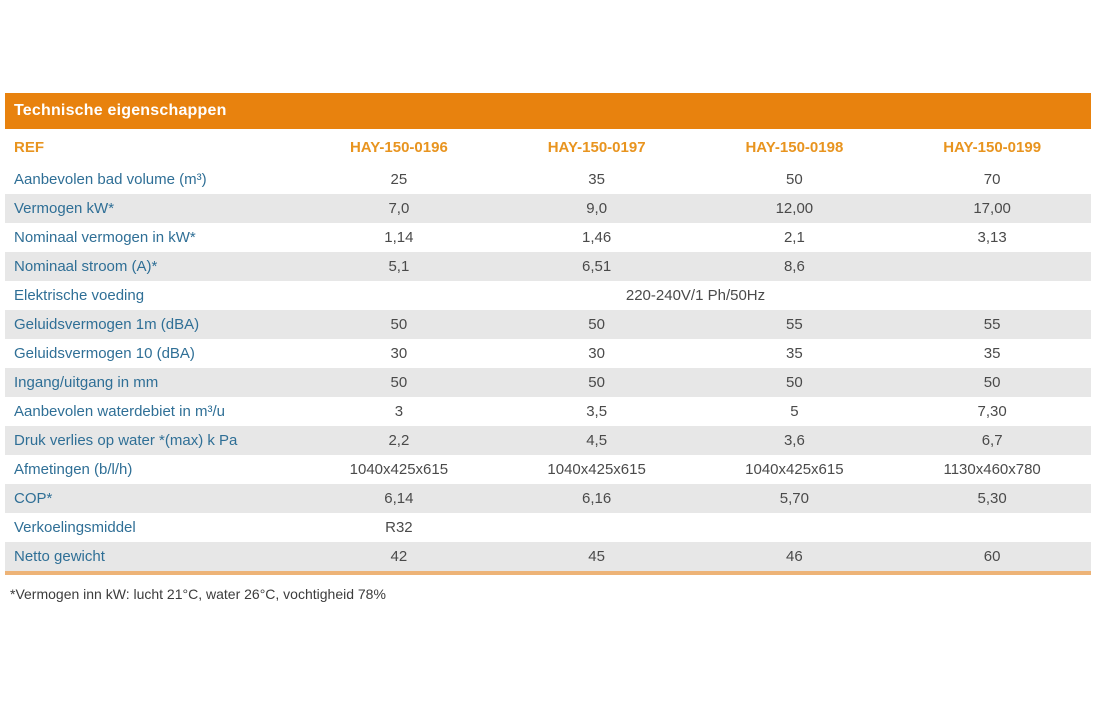  I want to click on row-value: 1,14, so click(399, 237).